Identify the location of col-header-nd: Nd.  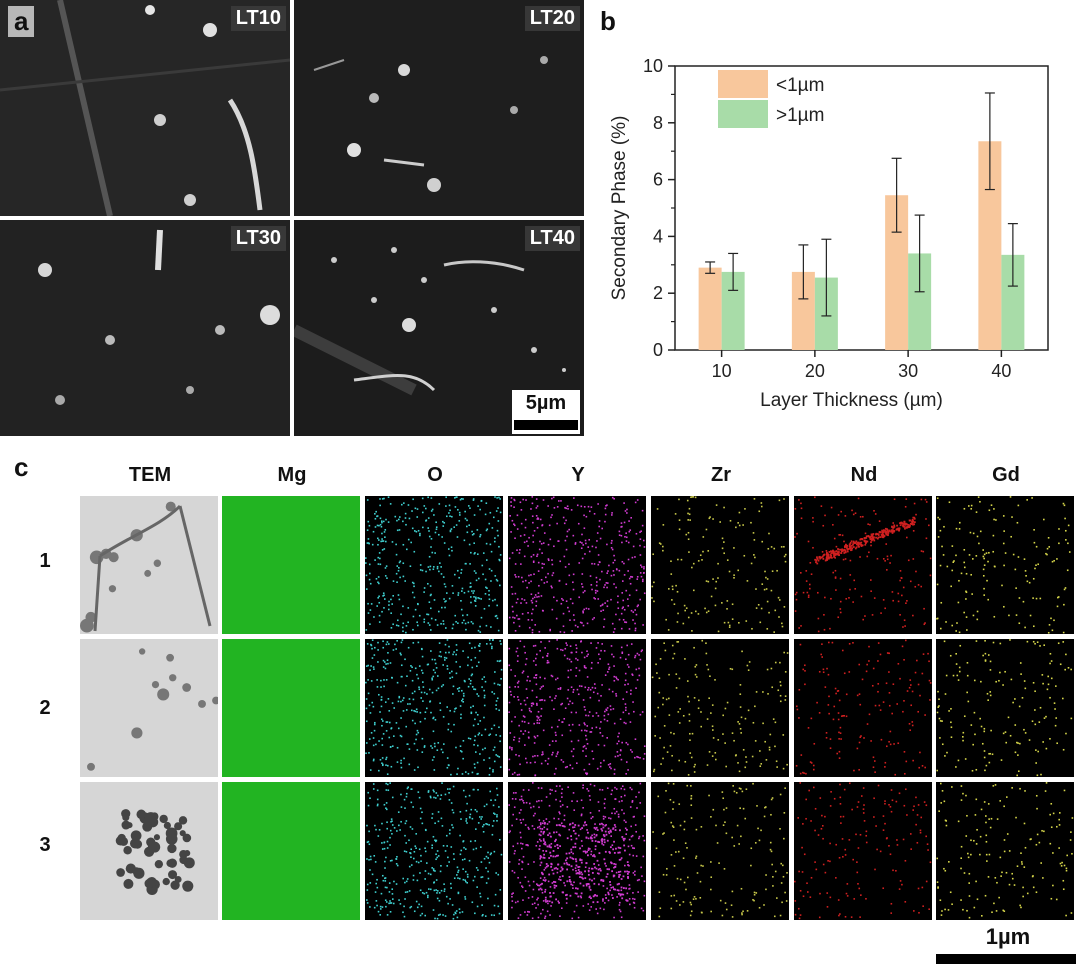
(864, 475).